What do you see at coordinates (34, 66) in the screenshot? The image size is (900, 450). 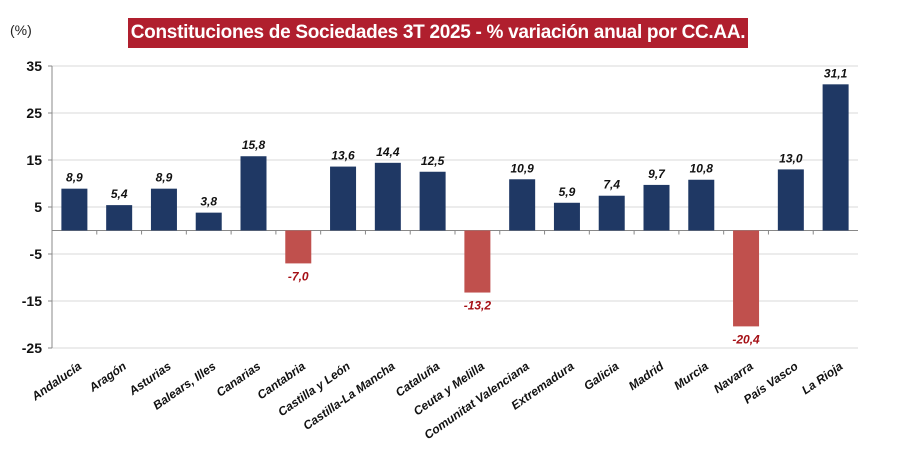 I see `y-tick-label: 35` at bounding box center [34, 66].